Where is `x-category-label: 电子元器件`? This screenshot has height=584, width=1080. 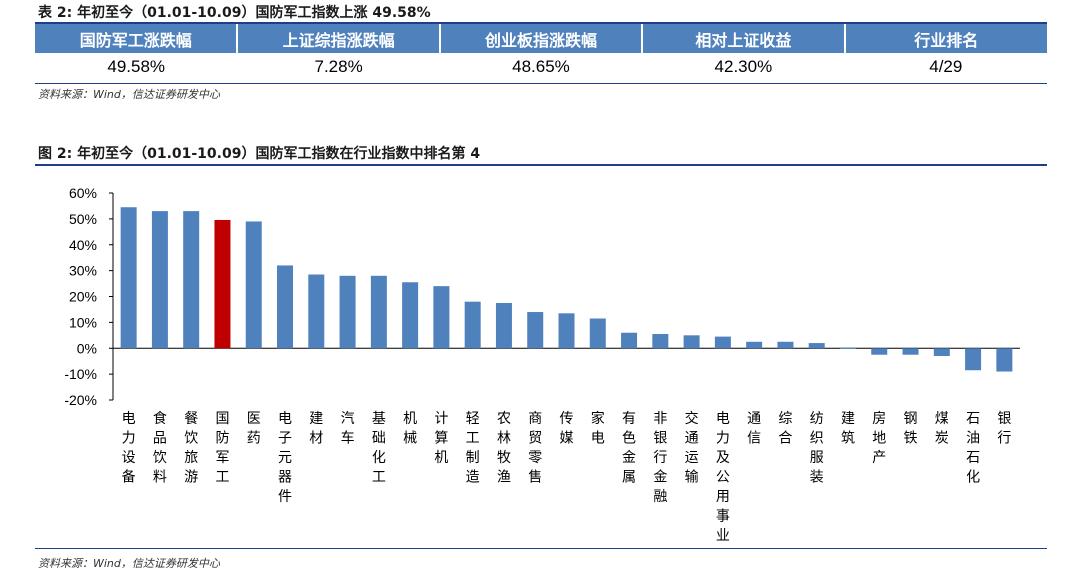 x-category-label: 电子元器件 is located at coordinates (285, 458).